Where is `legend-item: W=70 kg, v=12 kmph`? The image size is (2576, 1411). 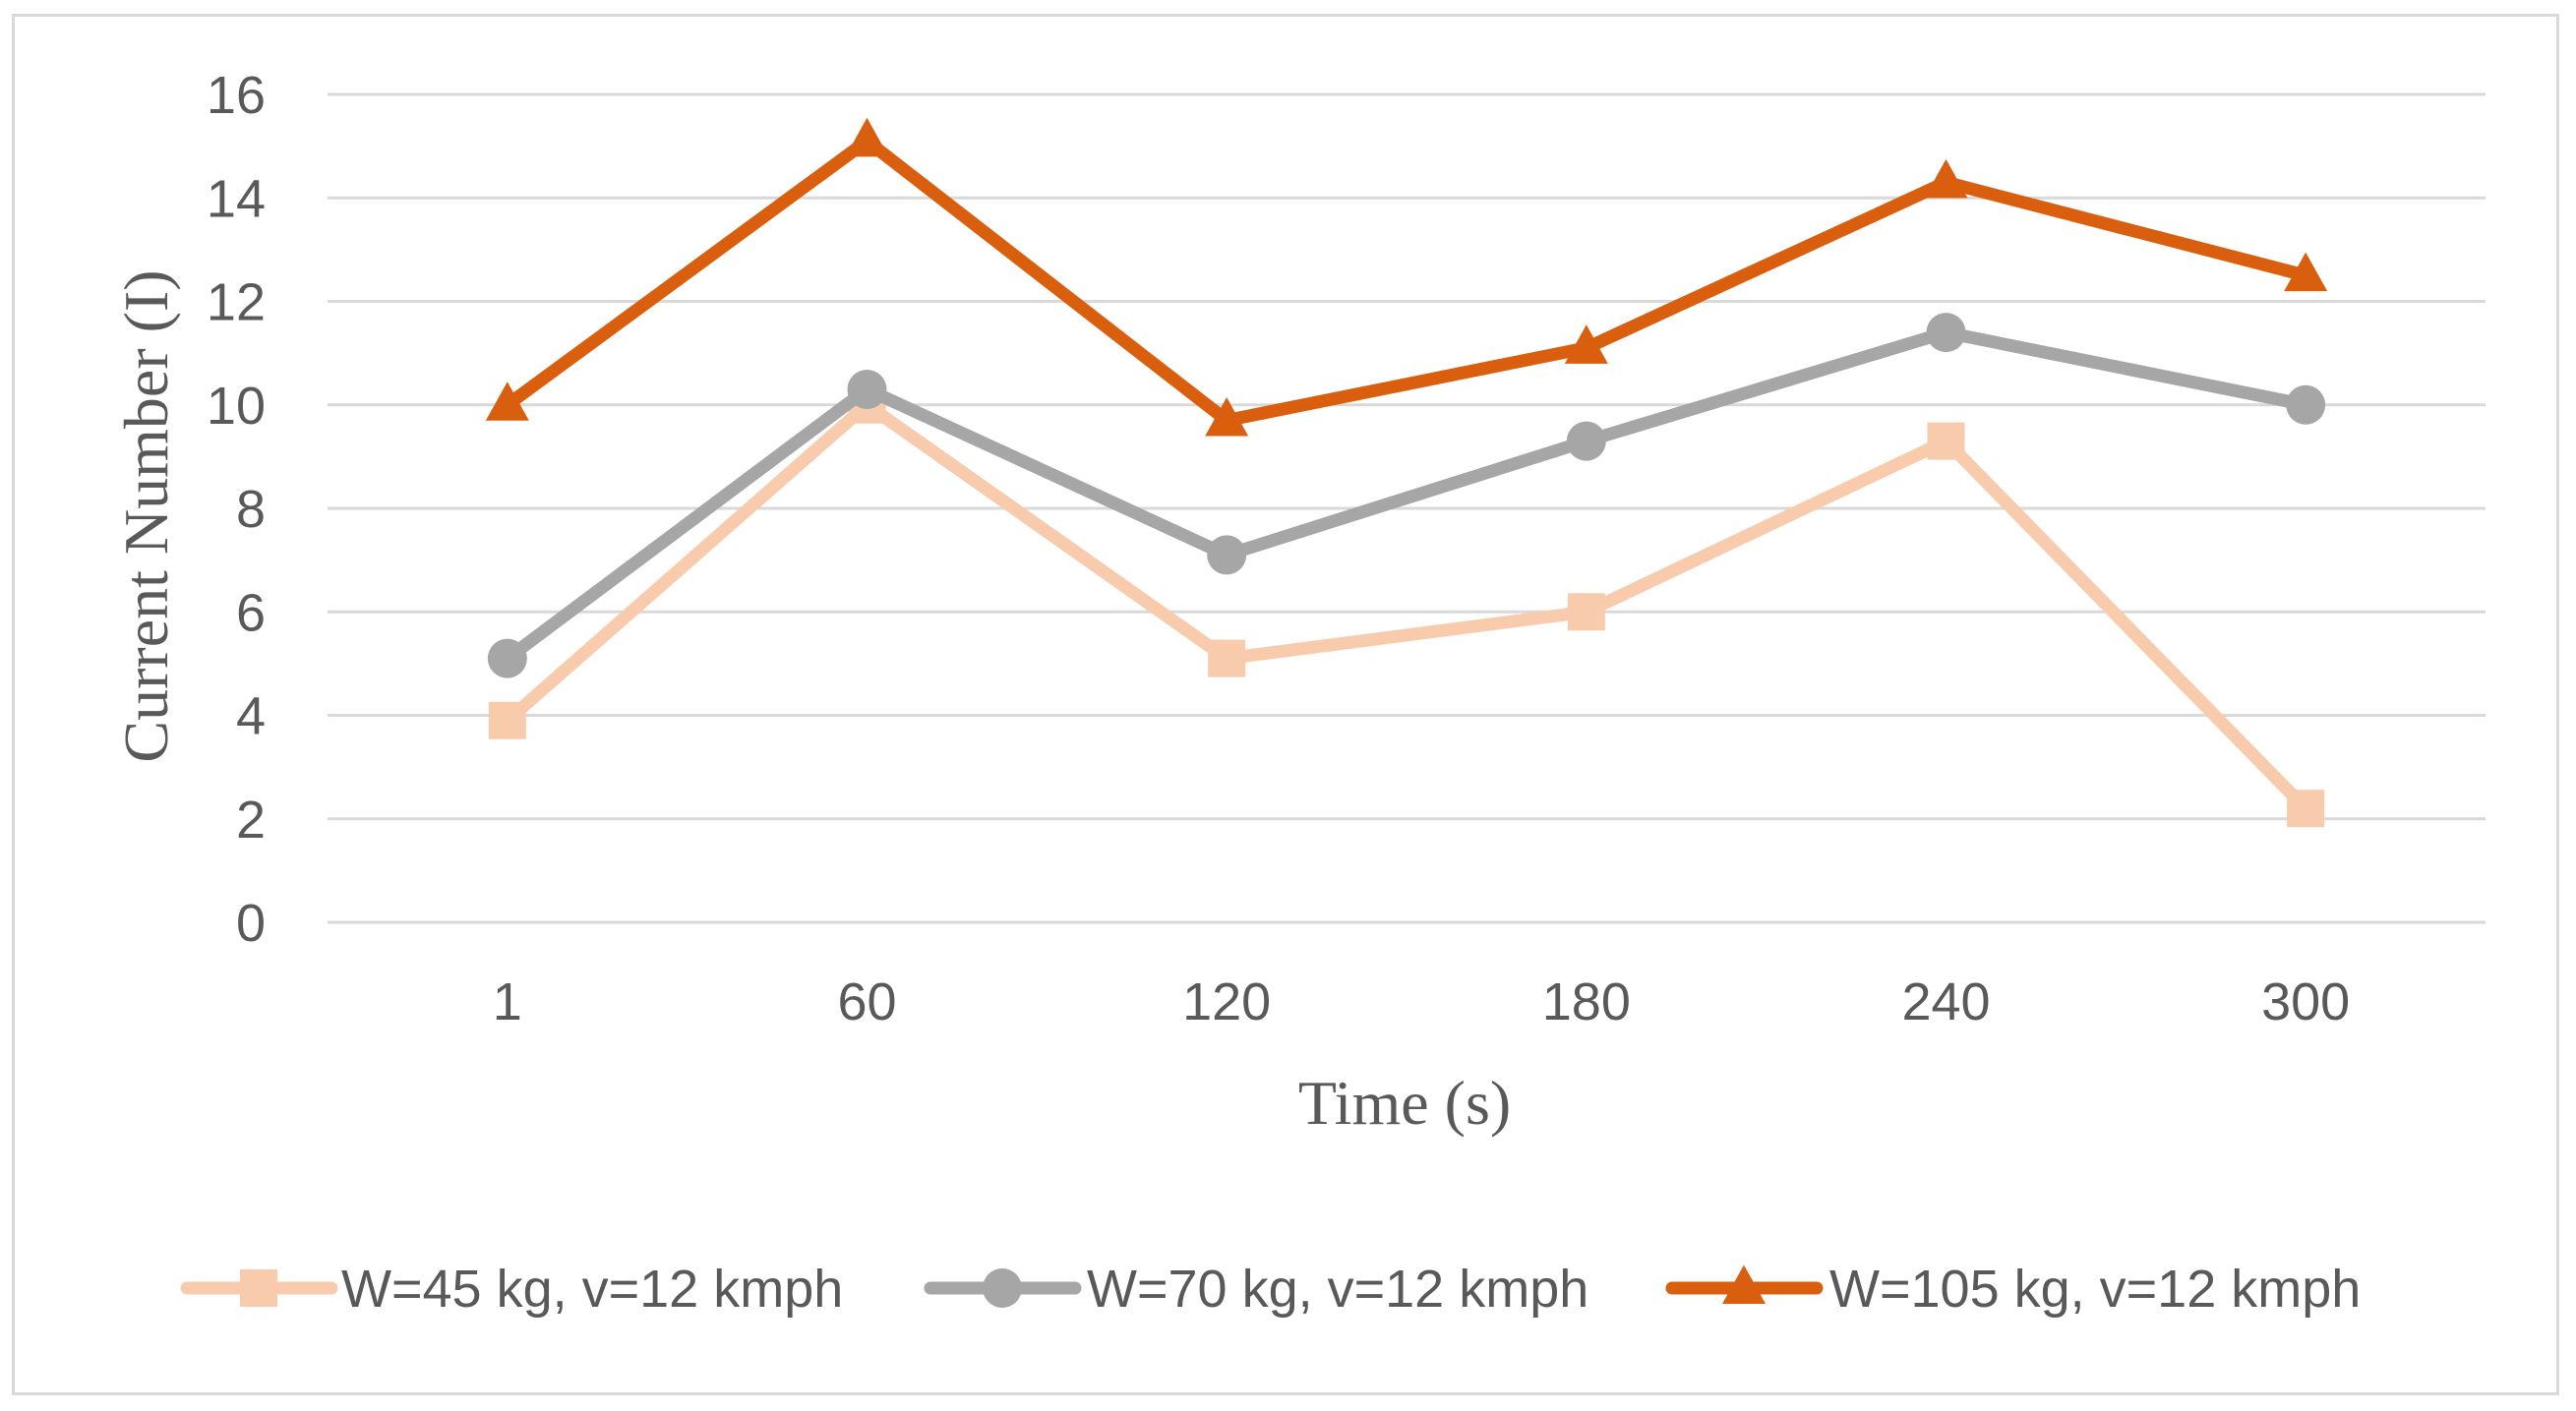
legend-item: W=70 kg, v=12 kmph is located at coordinates (1256, 1289).